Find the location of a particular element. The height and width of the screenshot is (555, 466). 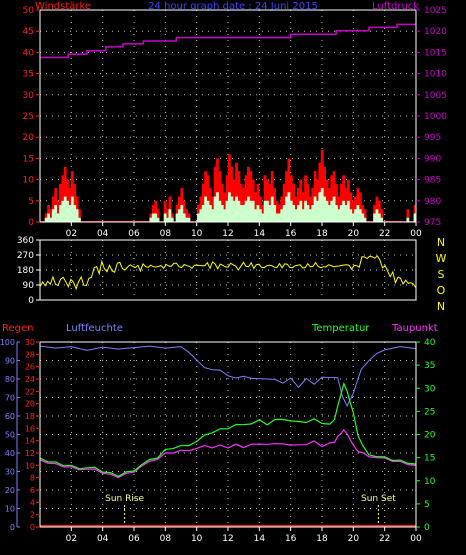

sun-markers: Sun Rise Sun Set is located at coordinates (250, 510).